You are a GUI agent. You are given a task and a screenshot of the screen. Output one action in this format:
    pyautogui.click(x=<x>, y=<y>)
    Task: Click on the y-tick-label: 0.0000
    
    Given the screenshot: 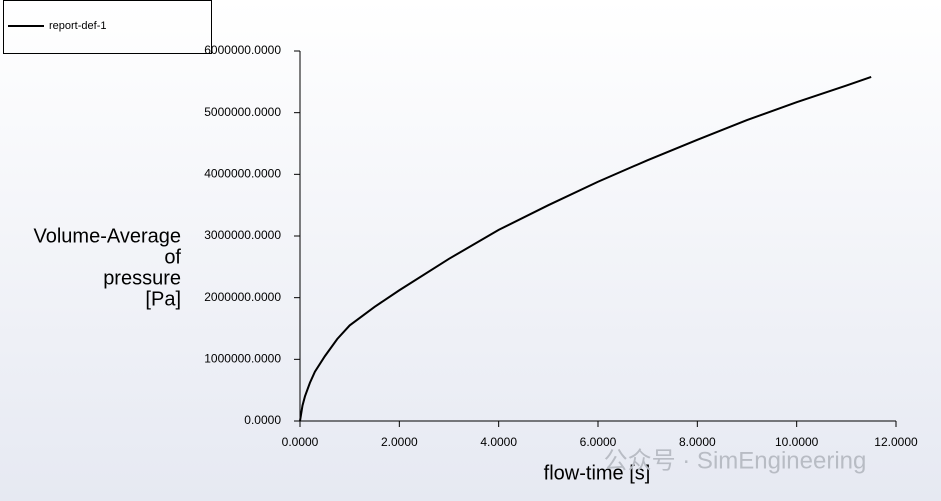 What is the action you would take?
    pyautogui.click(x=262, y=420)
    